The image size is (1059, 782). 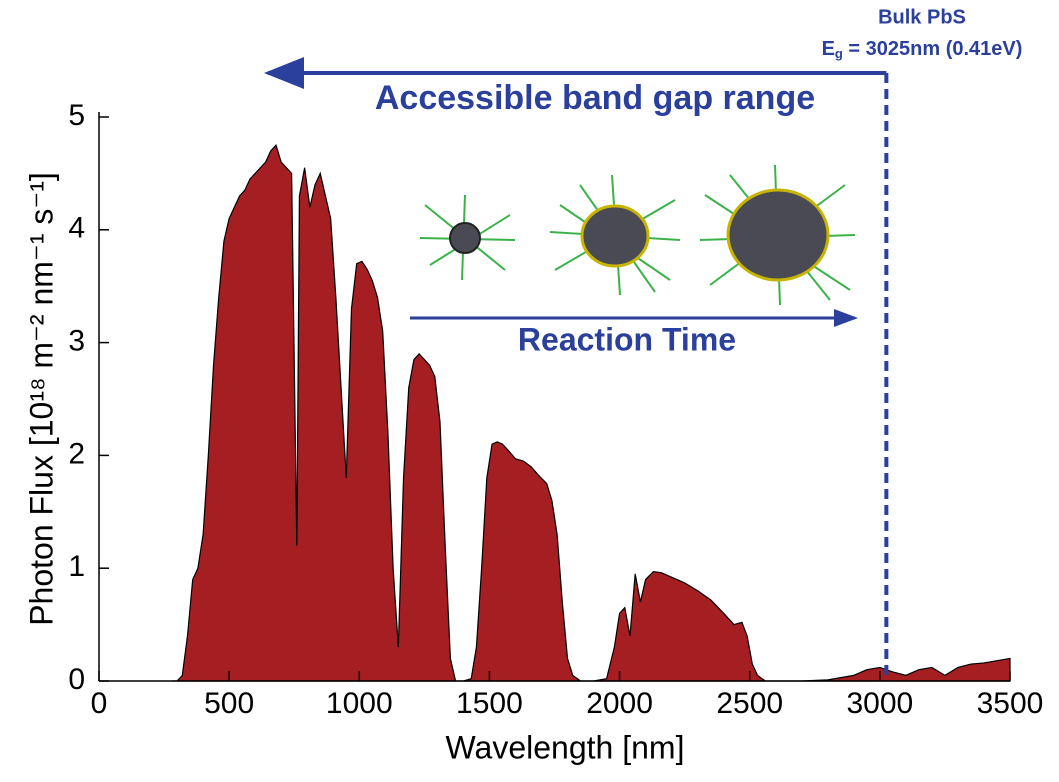 I want to click on y-tick-label: 4, so click(x=76, y=228).